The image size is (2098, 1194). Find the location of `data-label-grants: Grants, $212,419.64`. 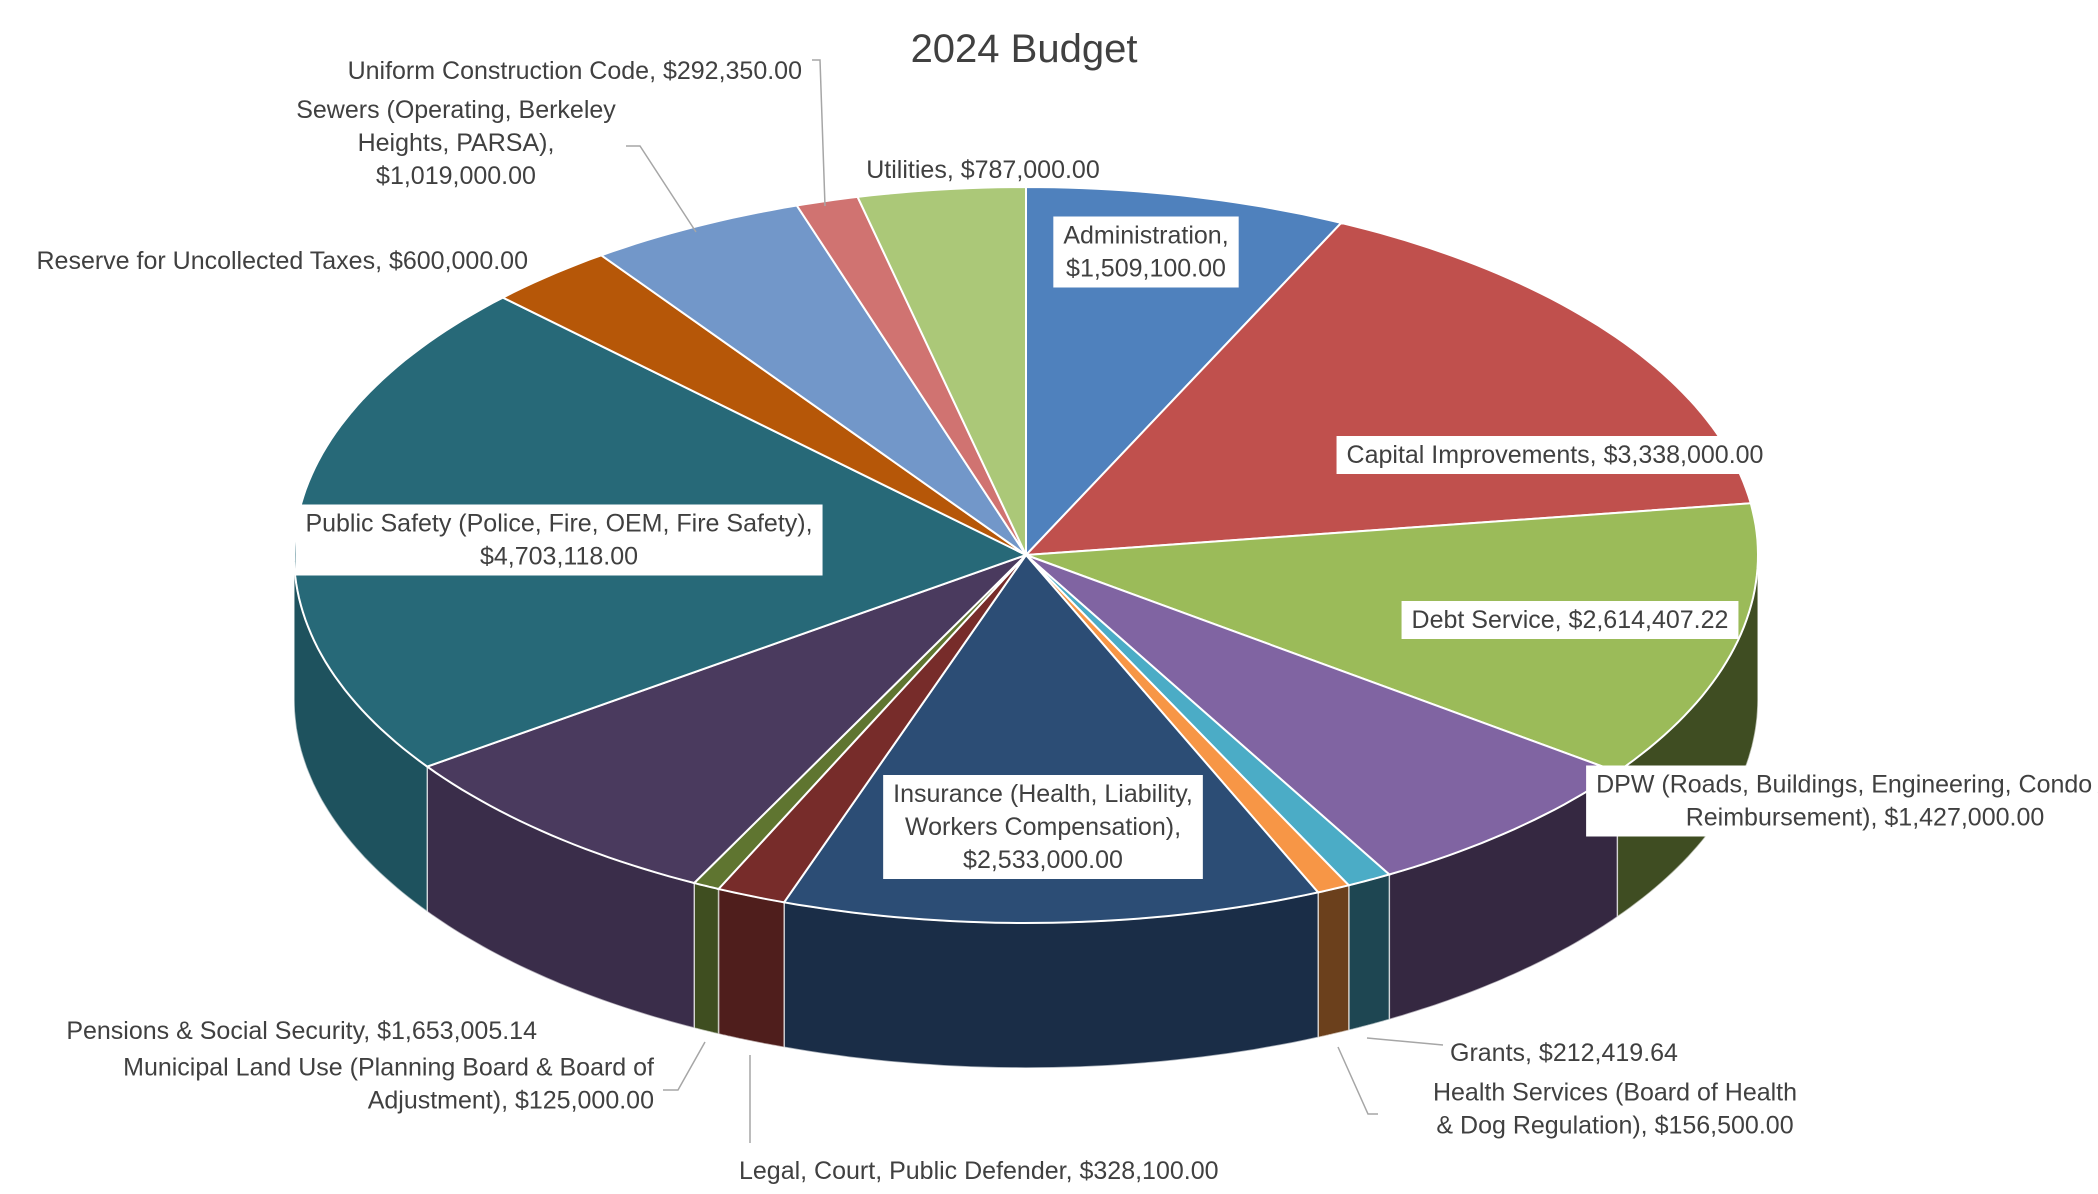

data-label-grants: Grants, $212,419.64 is located at coordinates (1564, 1053).